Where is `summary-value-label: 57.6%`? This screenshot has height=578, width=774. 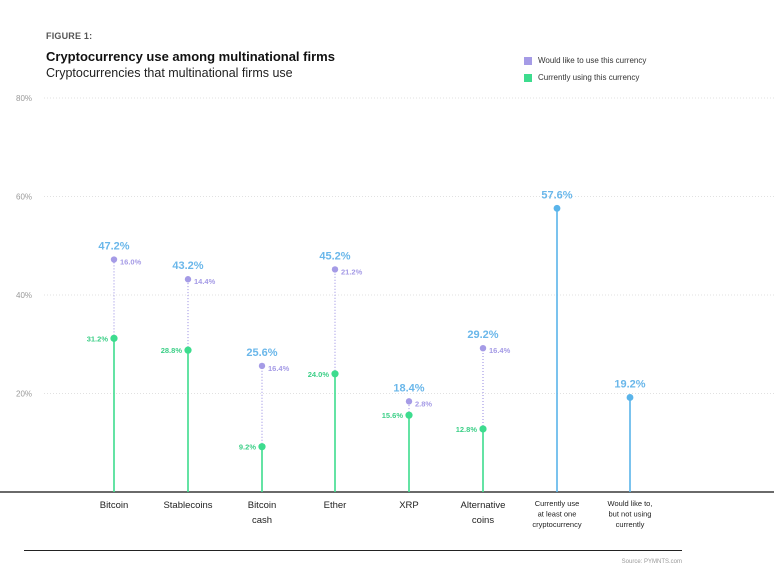 summary-value-label: 57.6% is located at coordinates (556, 195).